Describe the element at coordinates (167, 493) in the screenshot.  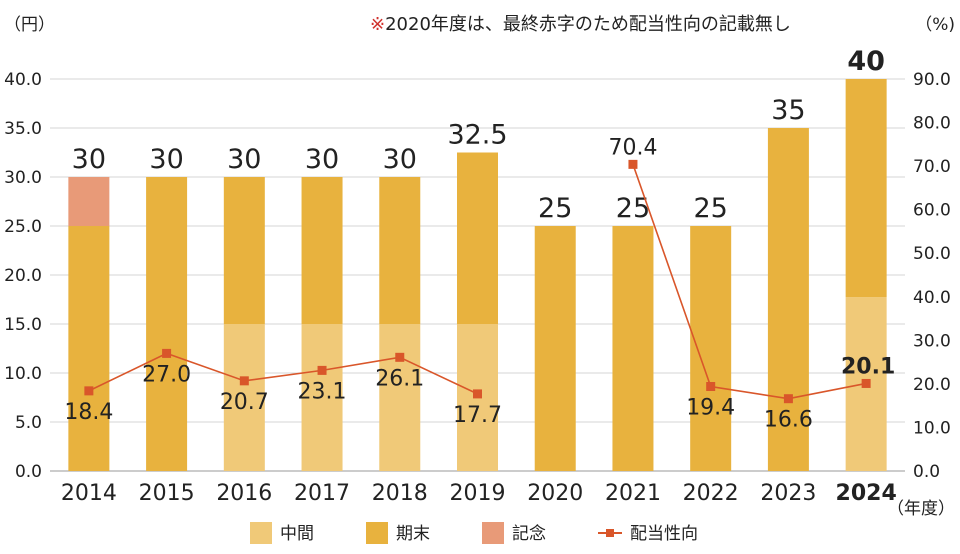
I see `x-tick-label: 2015` at that location.